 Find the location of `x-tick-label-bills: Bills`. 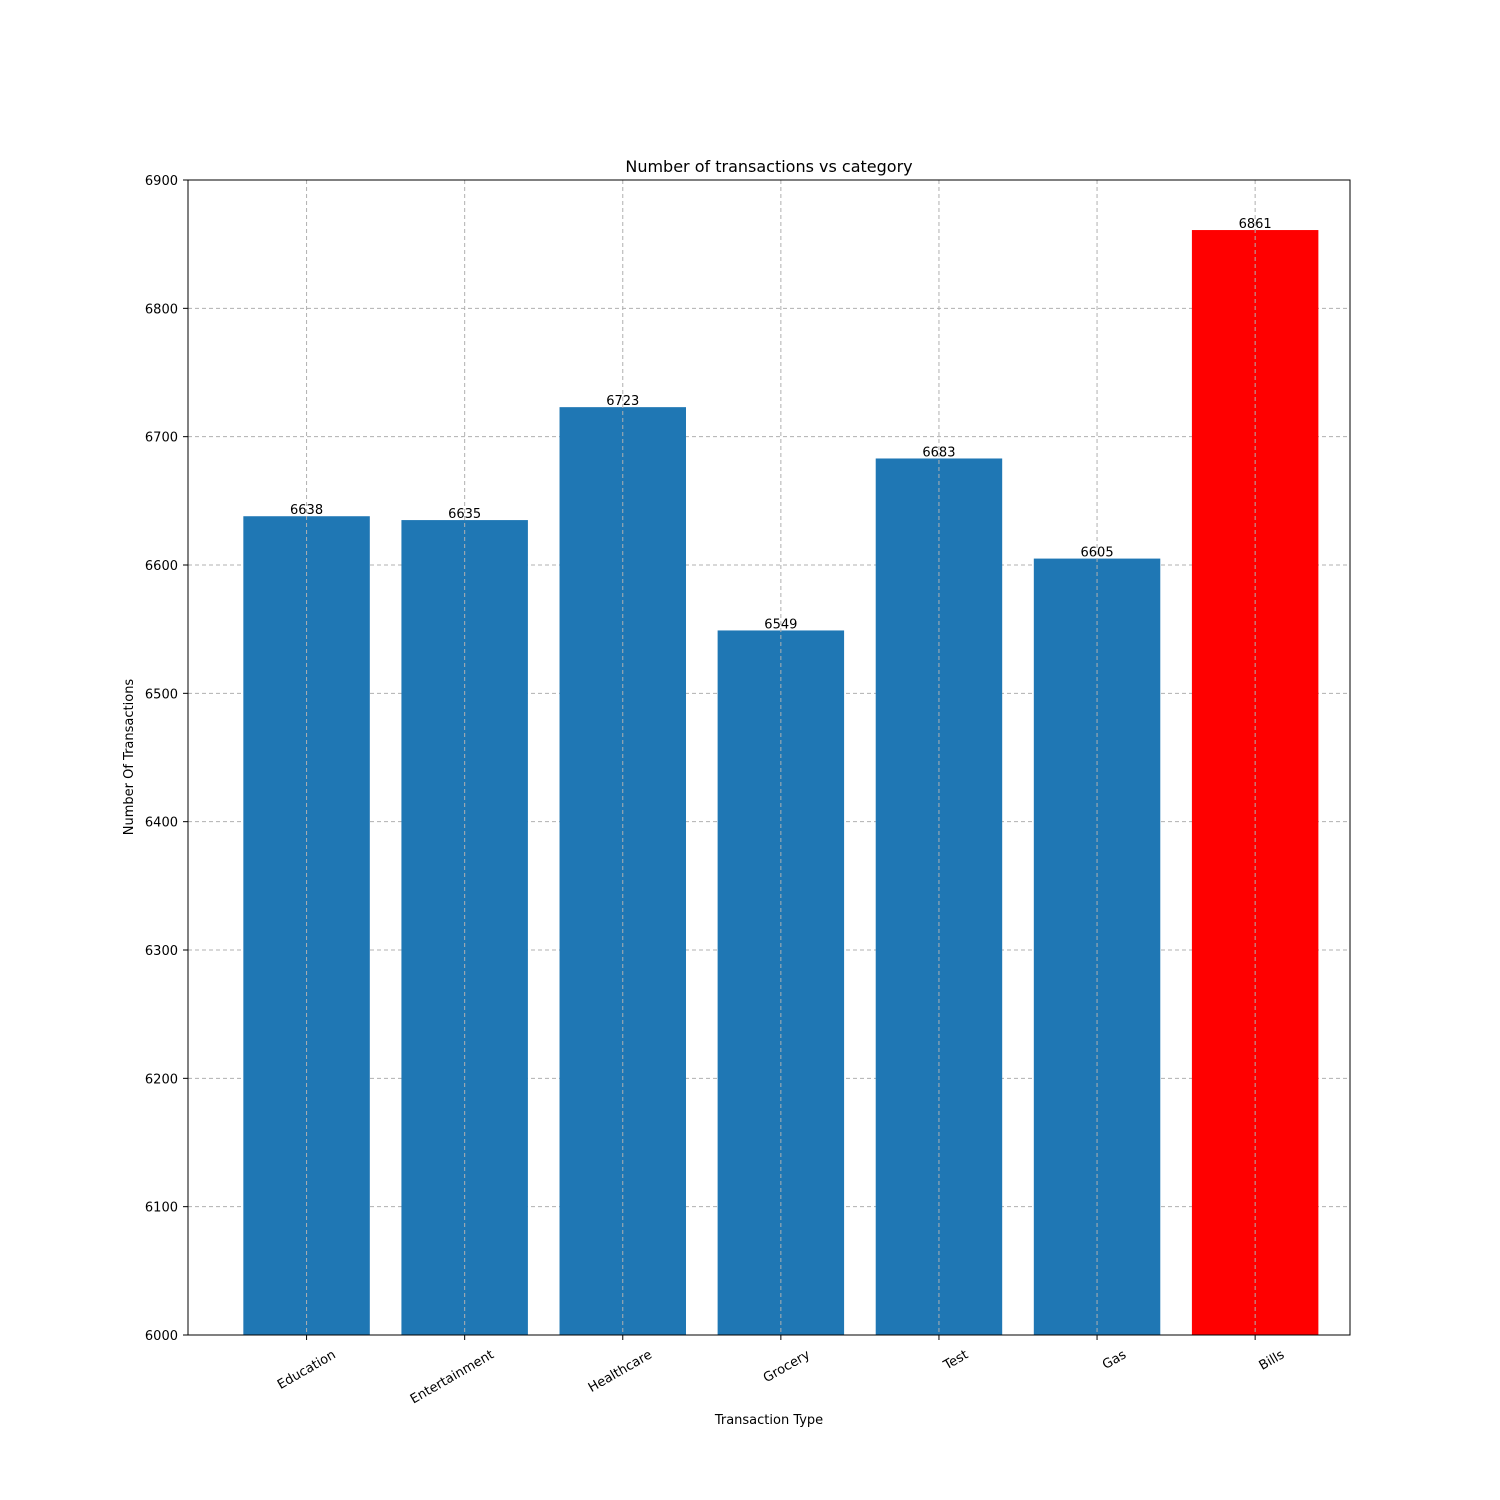

x-tick-label-bills: Bills is located at coordinates (1272, 1360).